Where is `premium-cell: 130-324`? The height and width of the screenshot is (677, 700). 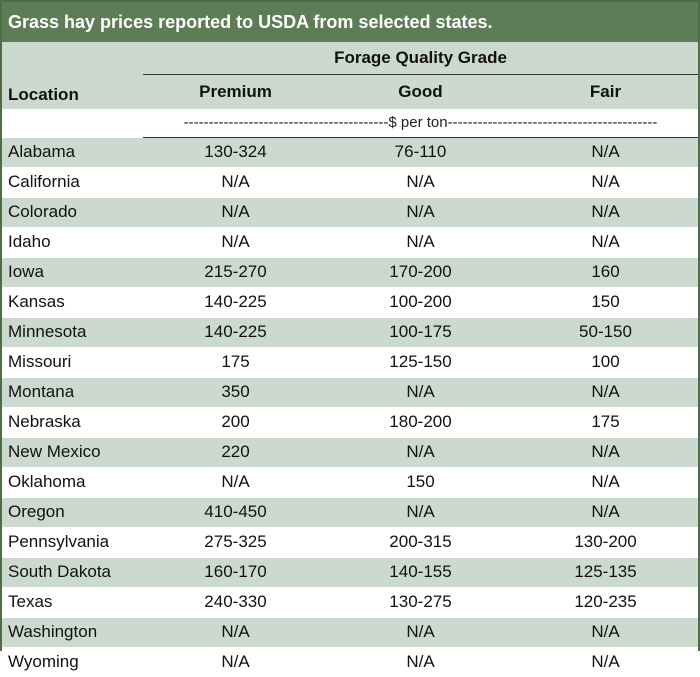 premium-cell: 130-324 is located at coordinates (235, 151).